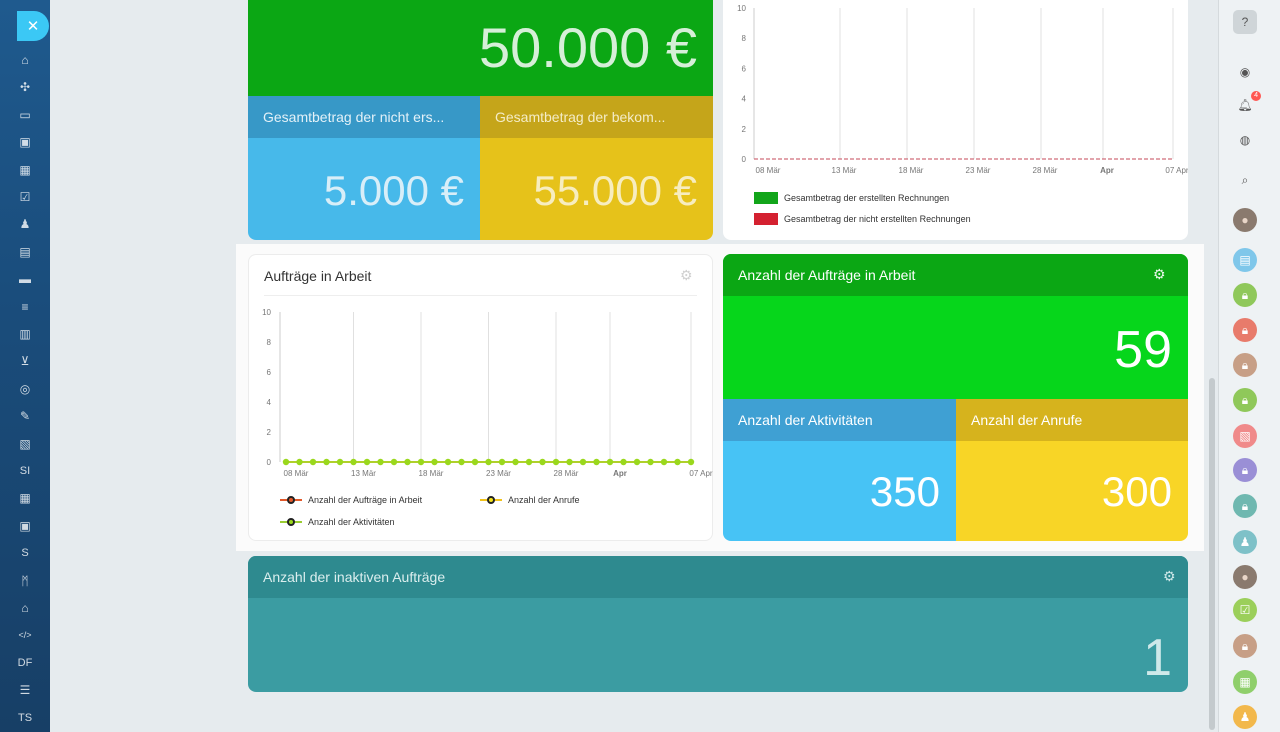  Describe the element at coordinates (1245, 260) in the screenshot. I see `chat-bubble-icon: ▤` at that location.